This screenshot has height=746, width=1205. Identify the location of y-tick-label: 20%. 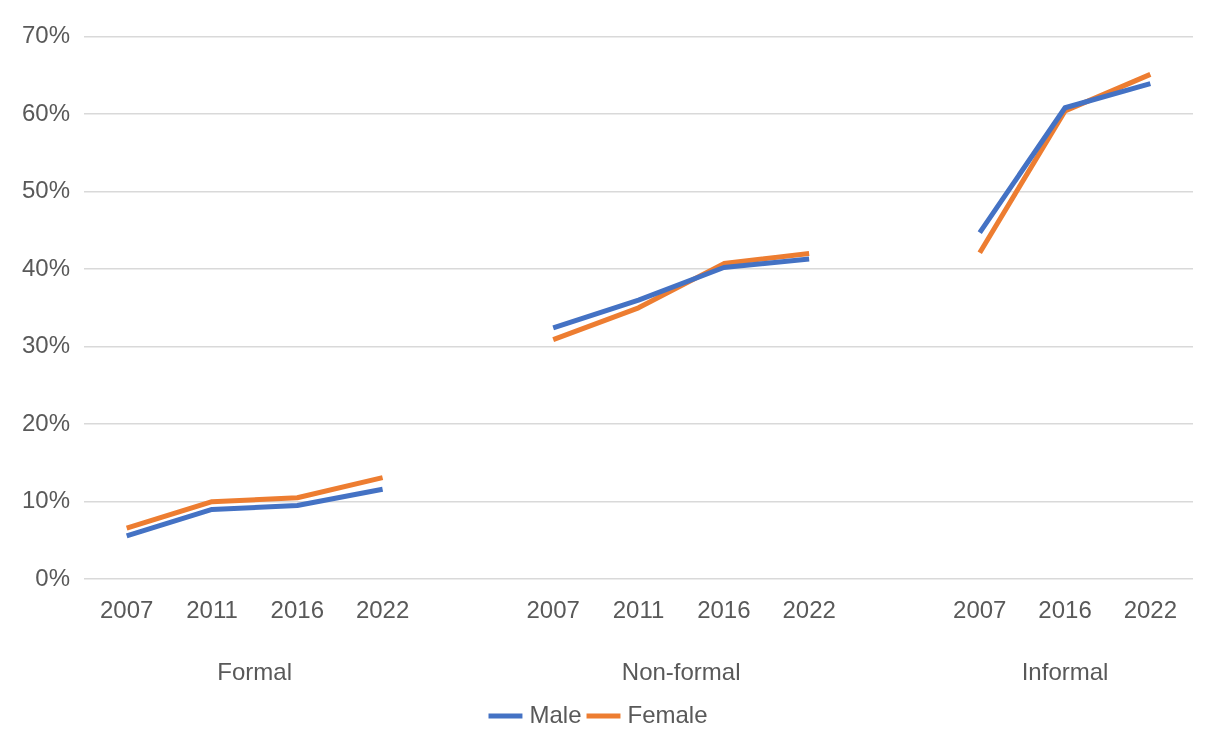
(46, 422).